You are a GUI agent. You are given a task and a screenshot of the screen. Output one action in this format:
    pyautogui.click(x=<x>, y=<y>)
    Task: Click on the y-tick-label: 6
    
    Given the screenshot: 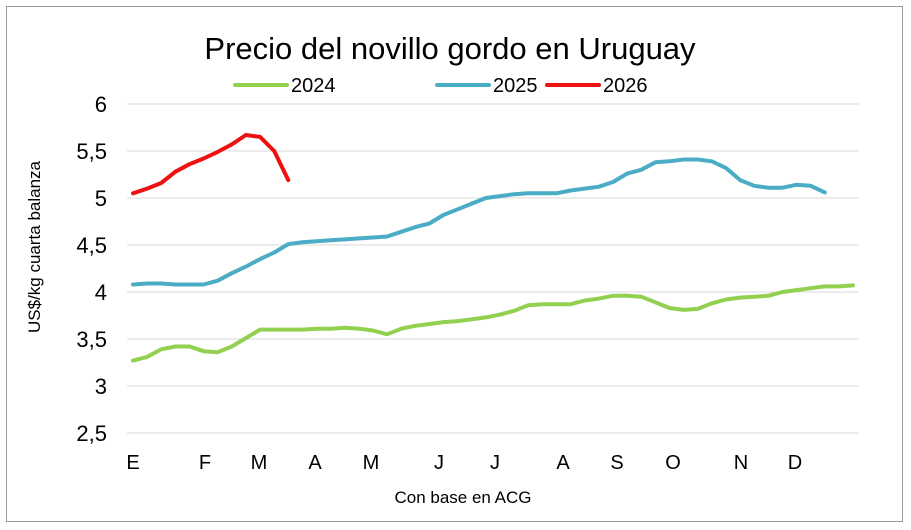 What is the action you would take?
    pyautogui.click(x=101, y=104)
    